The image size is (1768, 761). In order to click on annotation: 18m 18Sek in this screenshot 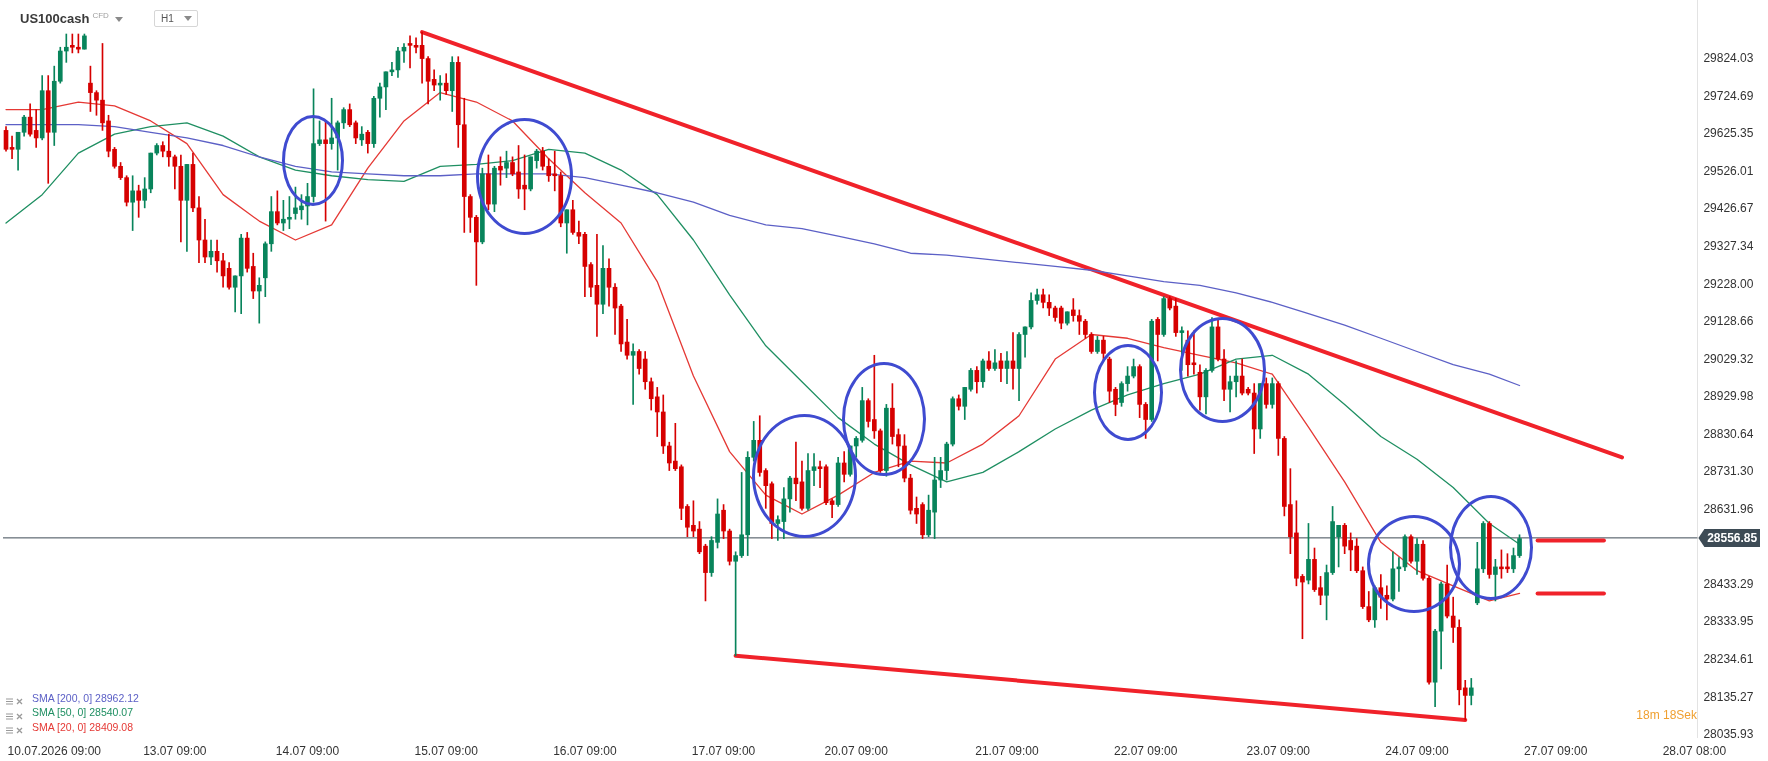, I will do `click(1666, 715)`.